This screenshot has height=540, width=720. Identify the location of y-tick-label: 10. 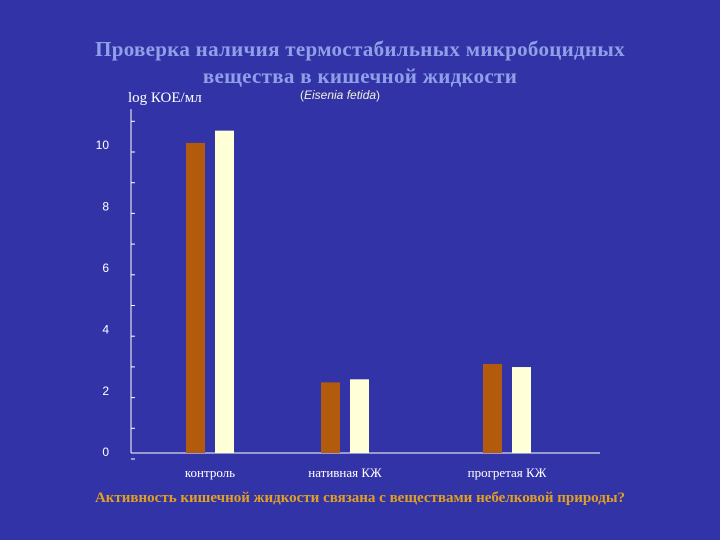
(103, 145).